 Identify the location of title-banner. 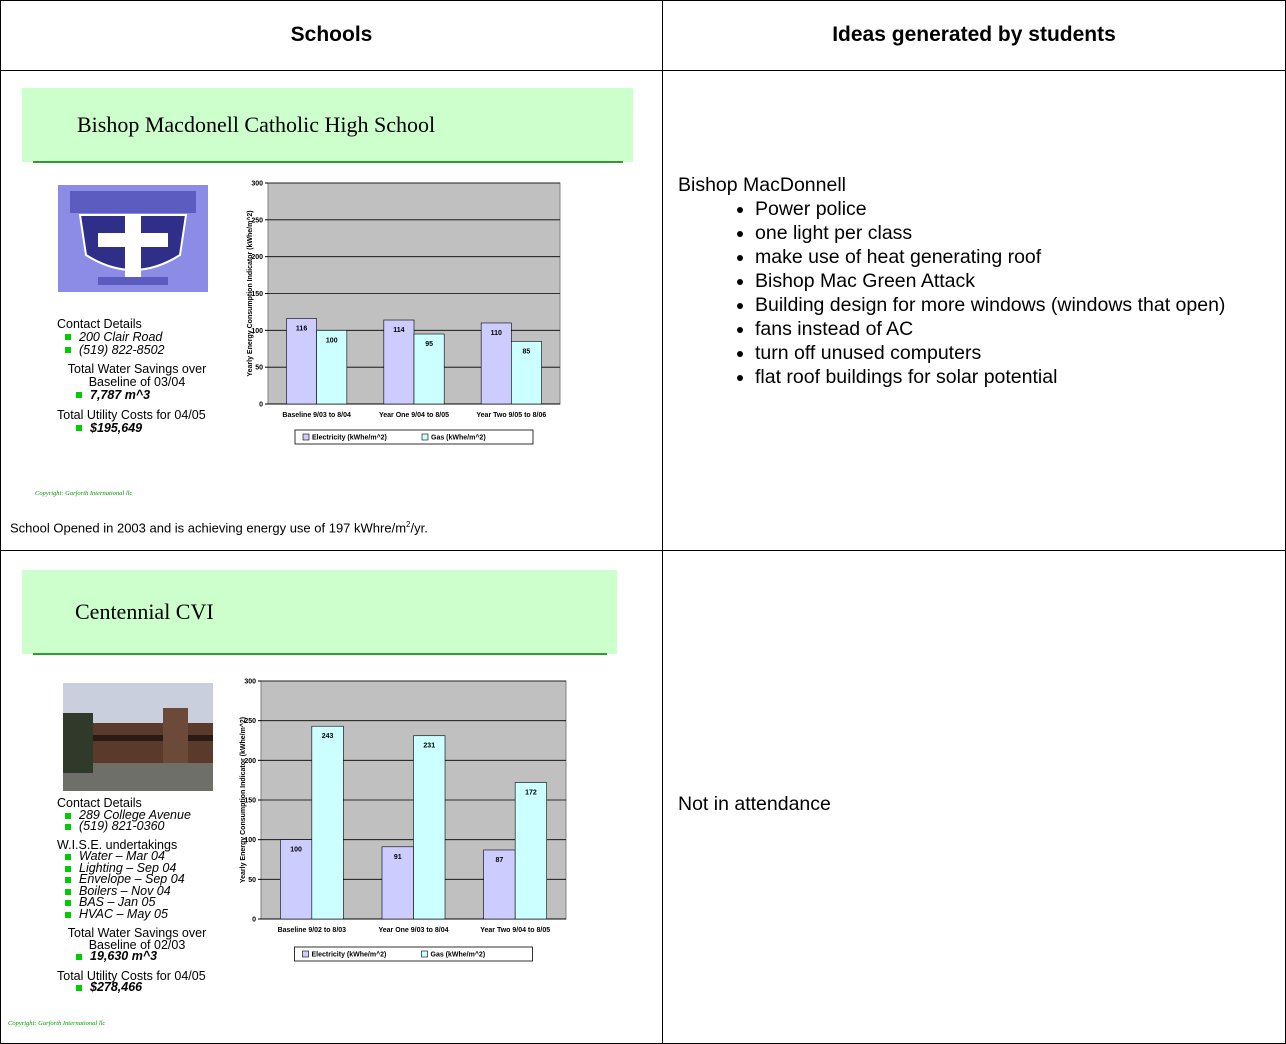
(327, 125).